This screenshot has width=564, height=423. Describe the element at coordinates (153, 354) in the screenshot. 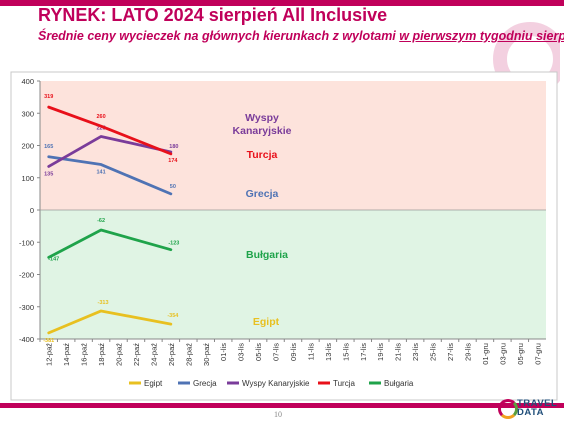

I see `x-tick-label: 24-paź` at that location.